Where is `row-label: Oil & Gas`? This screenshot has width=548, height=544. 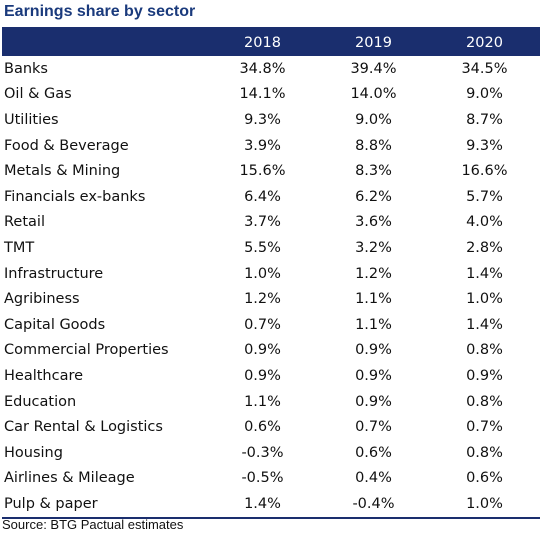 row-label: Oil & Gas is located at coordinates (38, 94).